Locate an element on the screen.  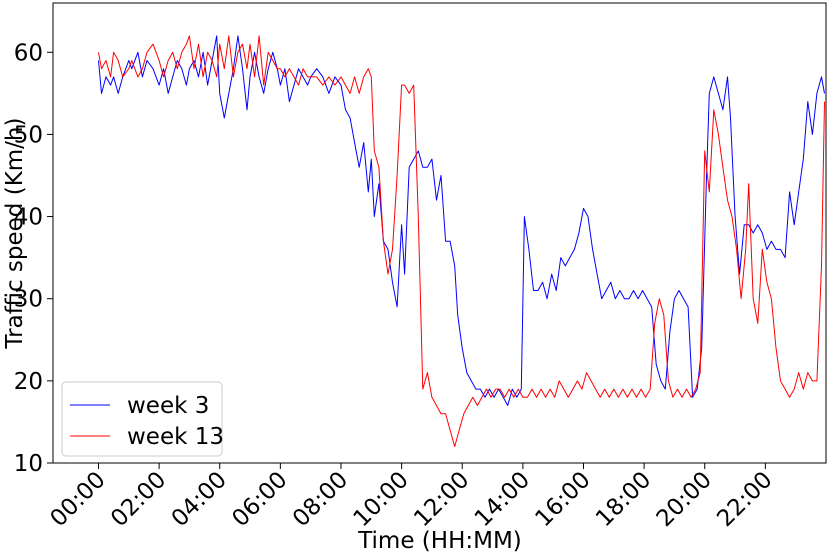
x-tick-label: 18:00 is located at coordinates (623, 499).